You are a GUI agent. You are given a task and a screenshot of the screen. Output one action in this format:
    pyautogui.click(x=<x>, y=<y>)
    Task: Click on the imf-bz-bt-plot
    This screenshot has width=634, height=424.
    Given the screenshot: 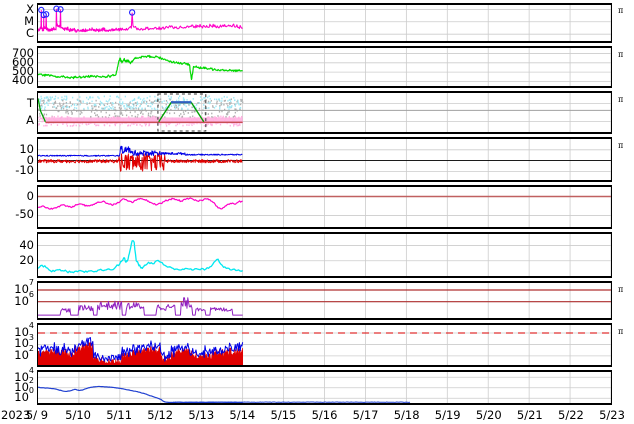 What is the action you would take?
    pyautogui.click(x=324, y=159)
    